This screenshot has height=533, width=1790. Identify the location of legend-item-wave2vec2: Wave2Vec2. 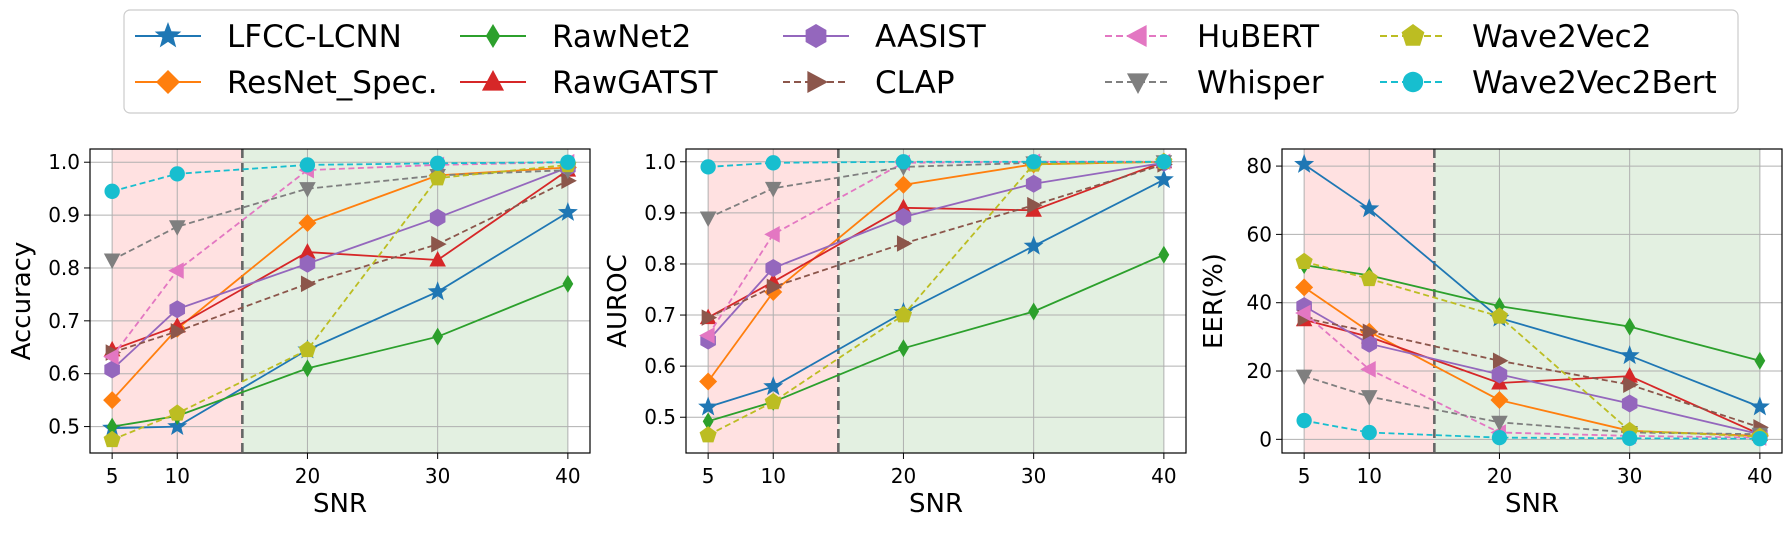
(1515, 37).